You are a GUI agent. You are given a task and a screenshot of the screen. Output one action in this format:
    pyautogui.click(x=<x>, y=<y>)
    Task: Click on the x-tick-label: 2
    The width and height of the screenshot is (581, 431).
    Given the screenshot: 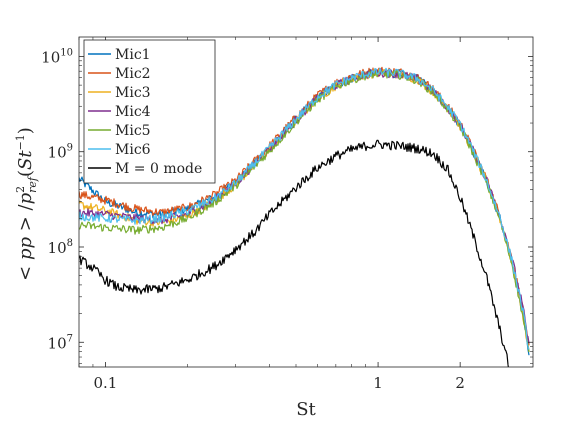 What is the action you would take?
    pyautogui.click(x=460, y=383)
    